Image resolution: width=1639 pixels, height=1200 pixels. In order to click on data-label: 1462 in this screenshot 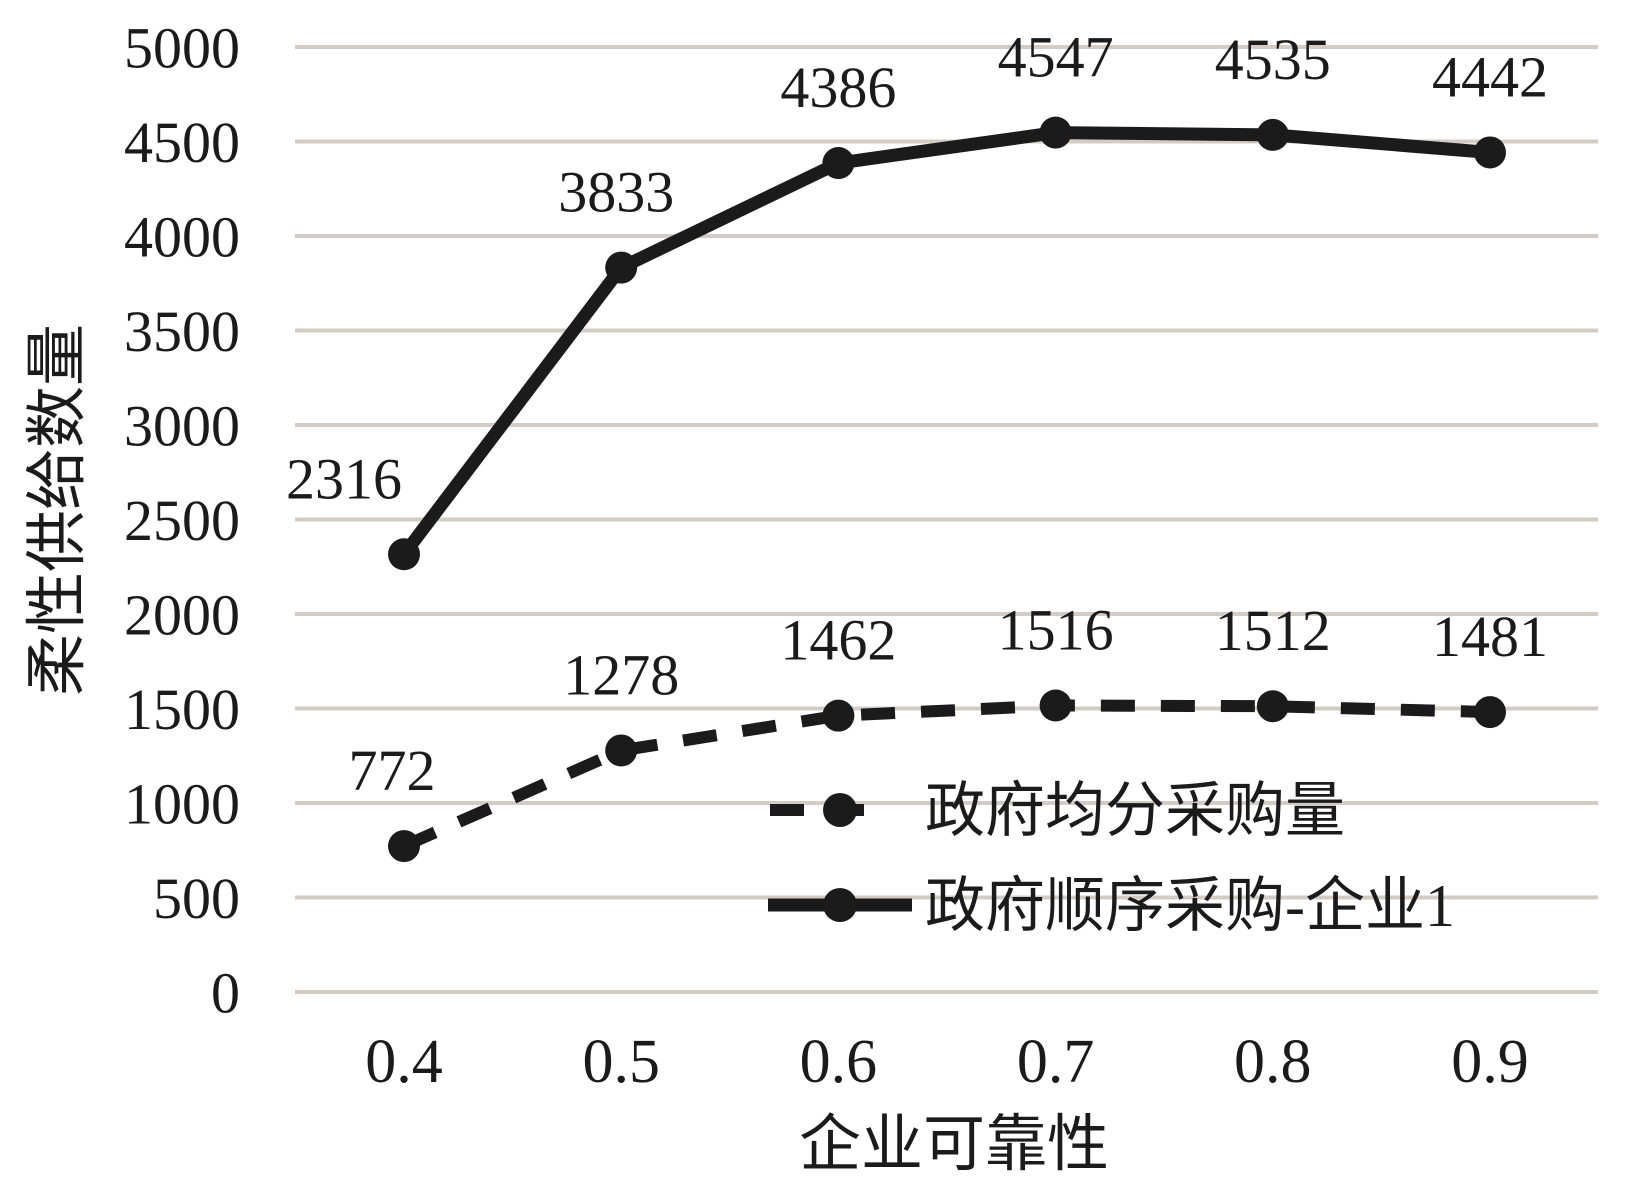, I will do `click(838, 640)`.